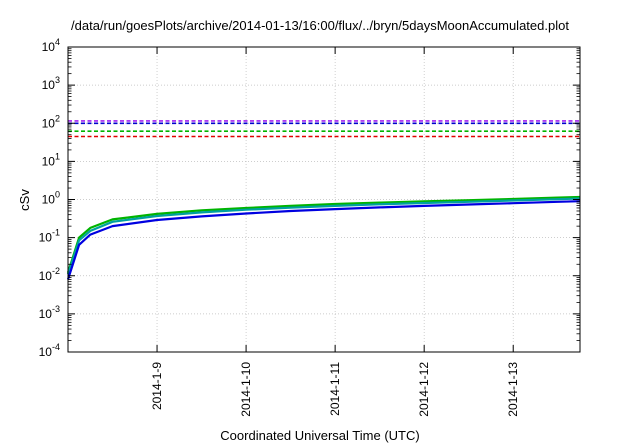 This screenshot has width=640, height=448. I want to click on y-tick-label: 10⁻², so click(49, 274).